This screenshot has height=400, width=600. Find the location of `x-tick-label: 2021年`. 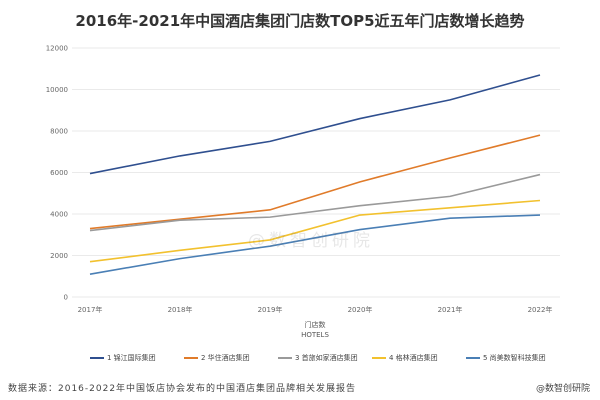

x-tick-label: 2021年 is located at coordinates (450, 309).